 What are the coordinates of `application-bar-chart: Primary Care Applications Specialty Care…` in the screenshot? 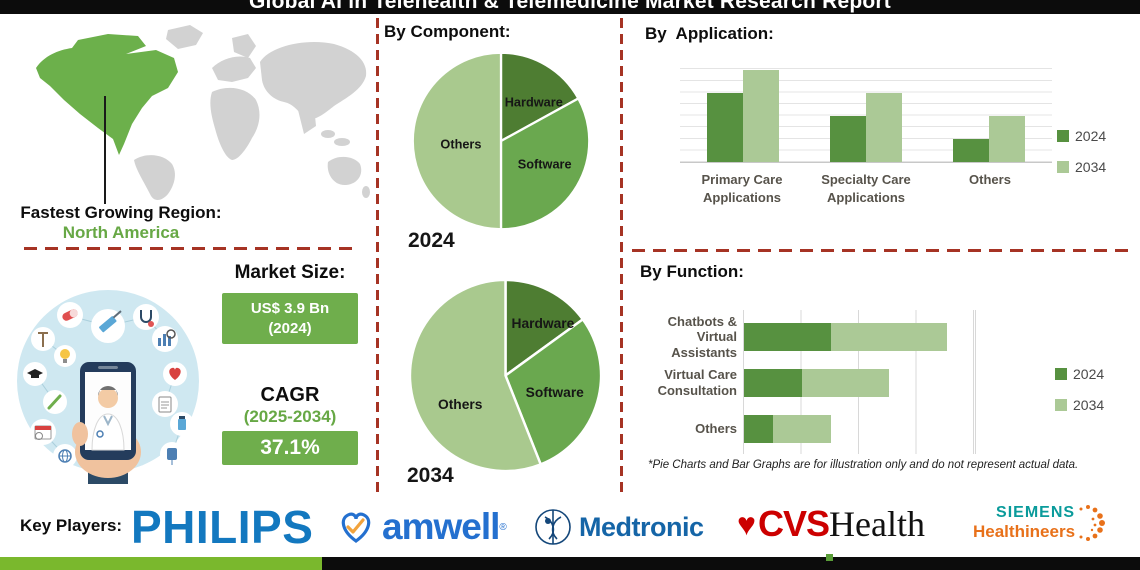 It's located at (866, 132).